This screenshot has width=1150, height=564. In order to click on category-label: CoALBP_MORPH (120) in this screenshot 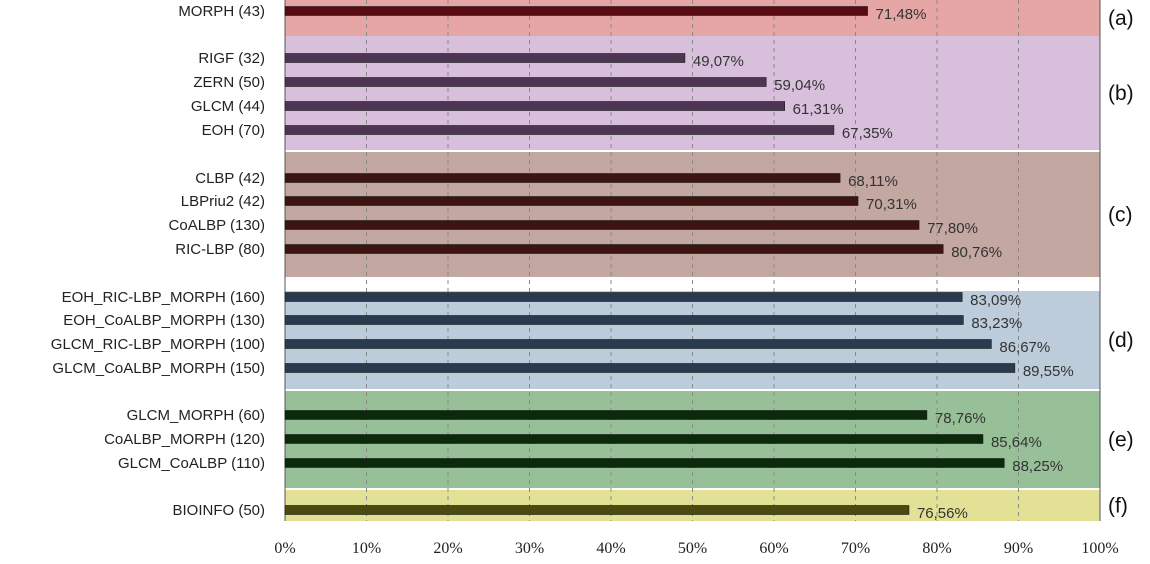, I will do `click(184, 439)`.